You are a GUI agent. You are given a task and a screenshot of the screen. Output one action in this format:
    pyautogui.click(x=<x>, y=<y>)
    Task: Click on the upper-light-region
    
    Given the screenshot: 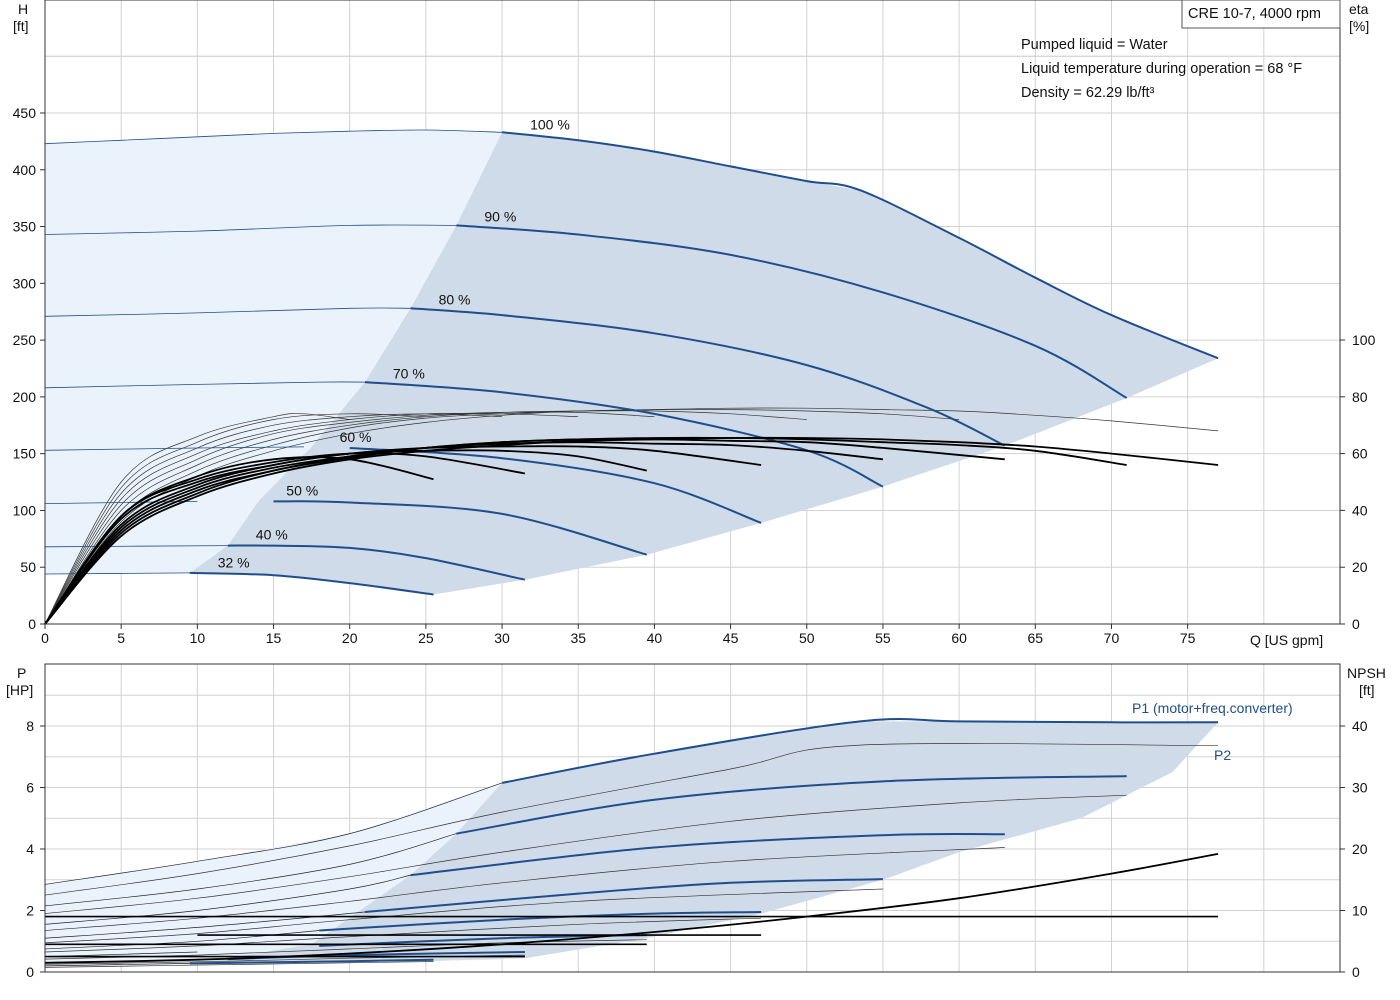 What is the action you would take?
    pyautogui.click(x=274, y=352)
    